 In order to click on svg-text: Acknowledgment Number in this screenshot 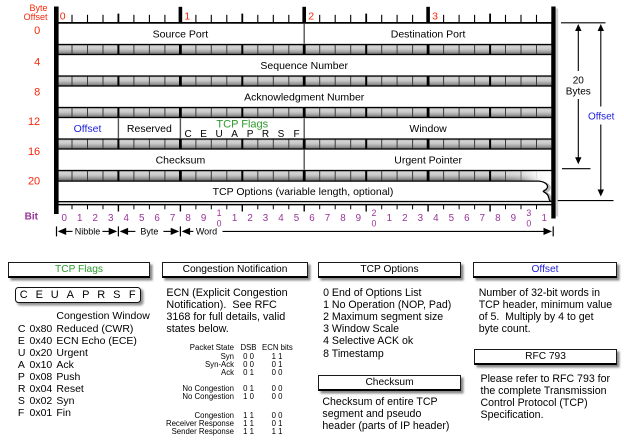, I will do `click(304, 98)`.